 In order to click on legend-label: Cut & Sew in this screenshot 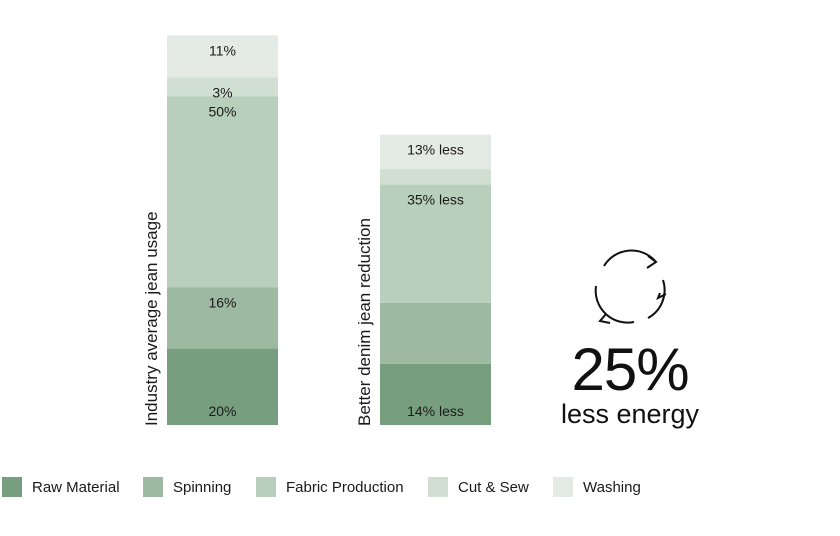, I will do `click(493, 487)`.